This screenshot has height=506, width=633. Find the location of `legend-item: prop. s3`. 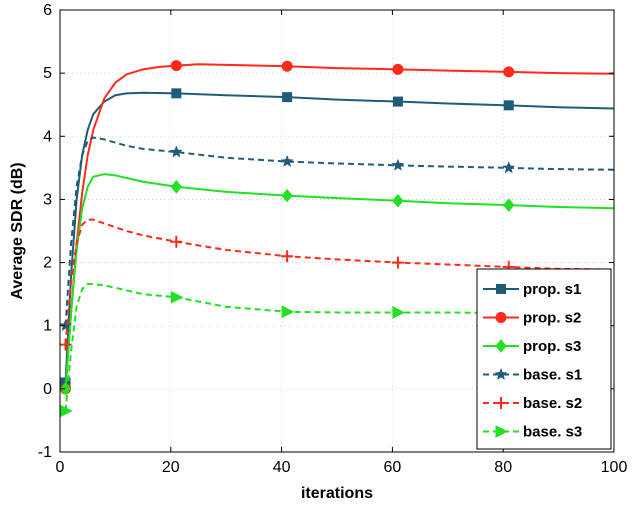

legend-item: prop. s3 is located at coordinates (532, 346).